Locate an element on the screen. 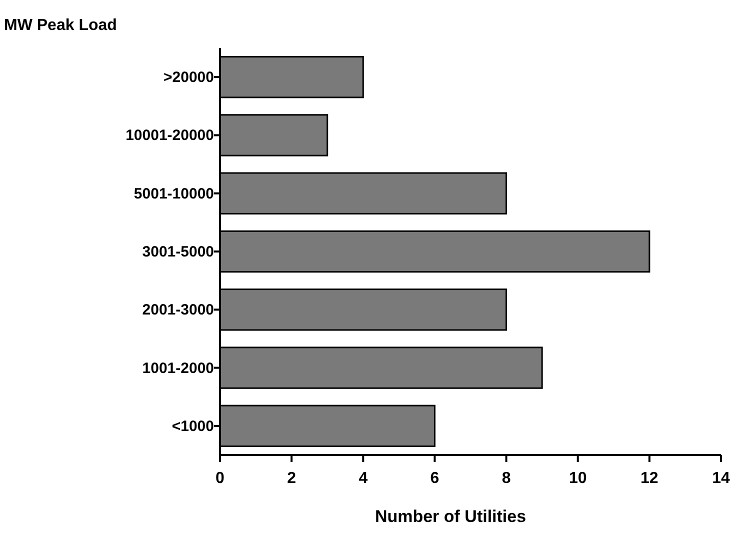 This screenshot has width=739, height=533. y-tick-label: 10001-20000 is located at coordinates (170, 135).